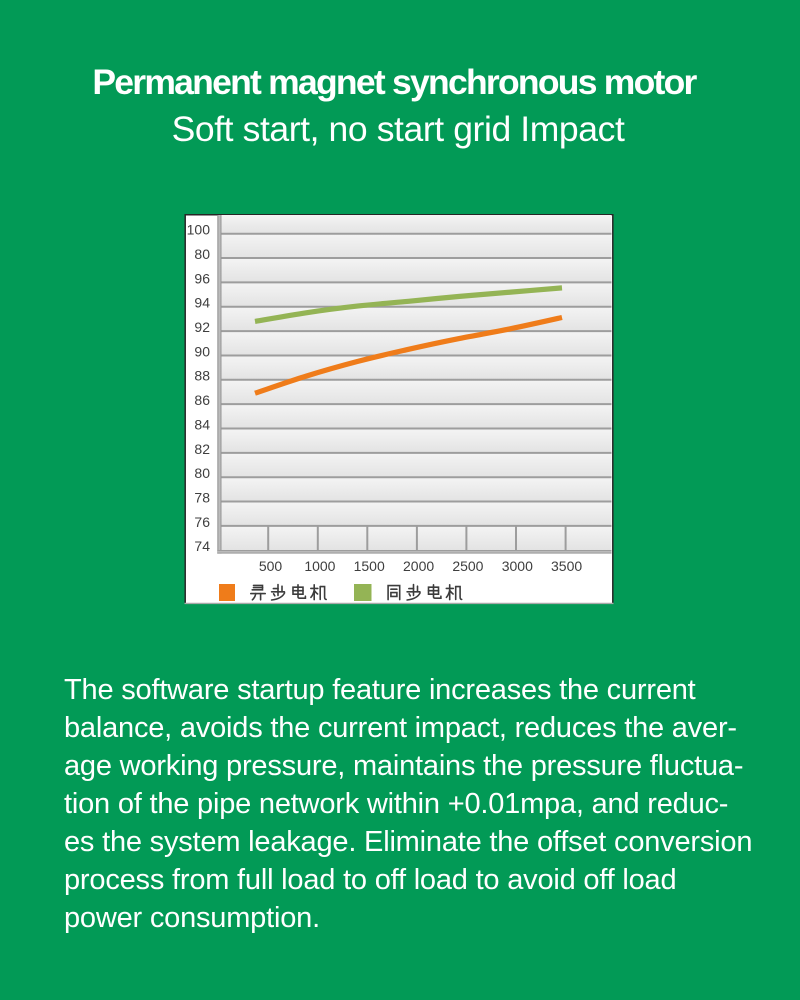 This screenshot has height=1000, width=800. What do you see at coordinates (202, 522) in the screenshot?
I see `svg-text: 76` at bounding box center [202, 522].